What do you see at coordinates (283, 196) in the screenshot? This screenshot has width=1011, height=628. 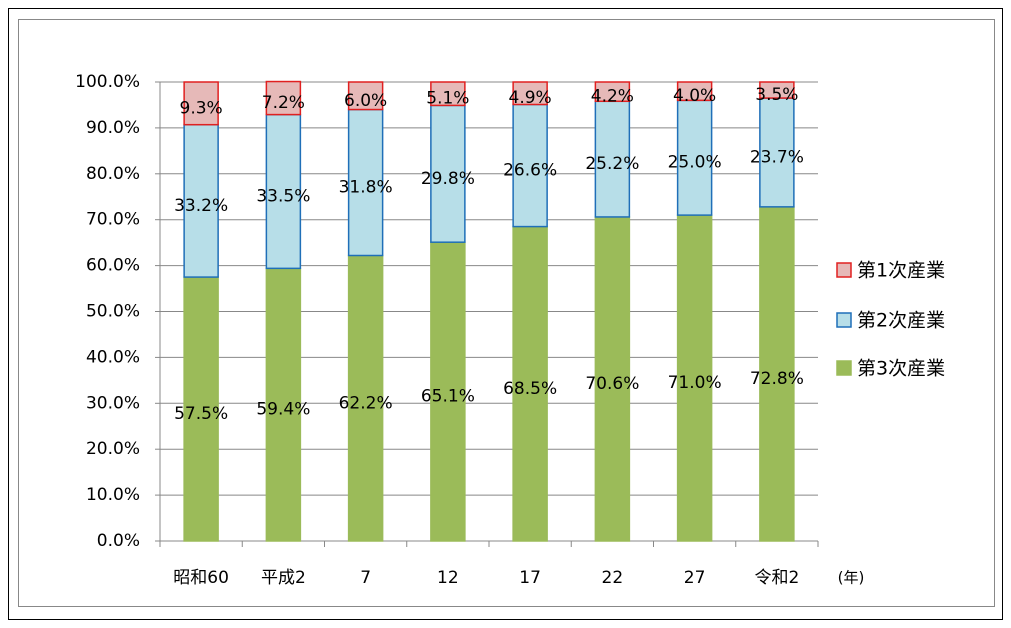 I see `value-label: 33.5%` at bounding box center [283, 196].